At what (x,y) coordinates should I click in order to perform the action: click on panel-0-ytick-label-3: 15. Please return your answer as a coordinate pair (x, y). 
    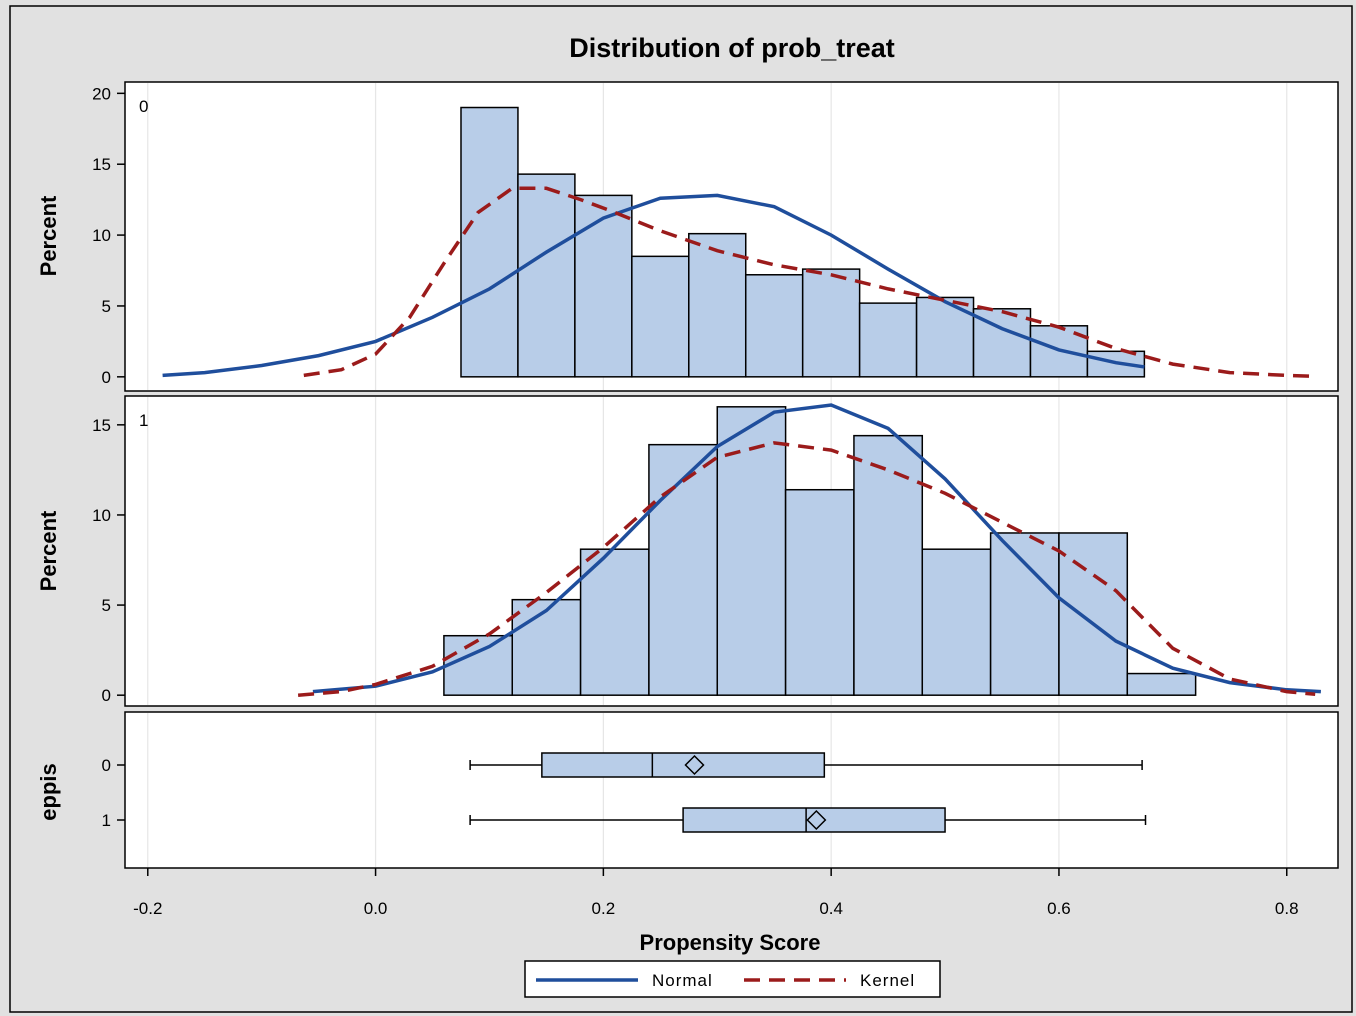
    Looking at the image, I should click on (101, 164).